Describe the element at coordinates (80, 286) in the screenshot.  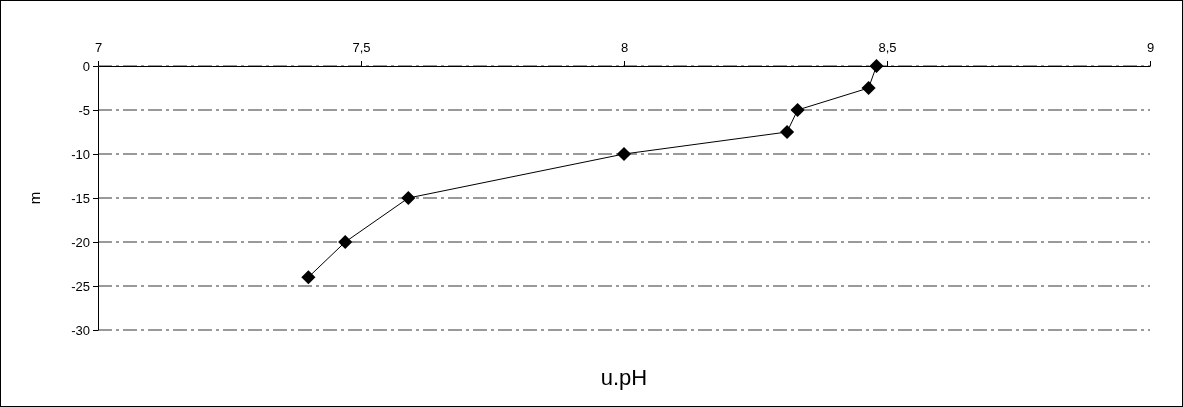
I see `y-tick-label: -25` at that location.